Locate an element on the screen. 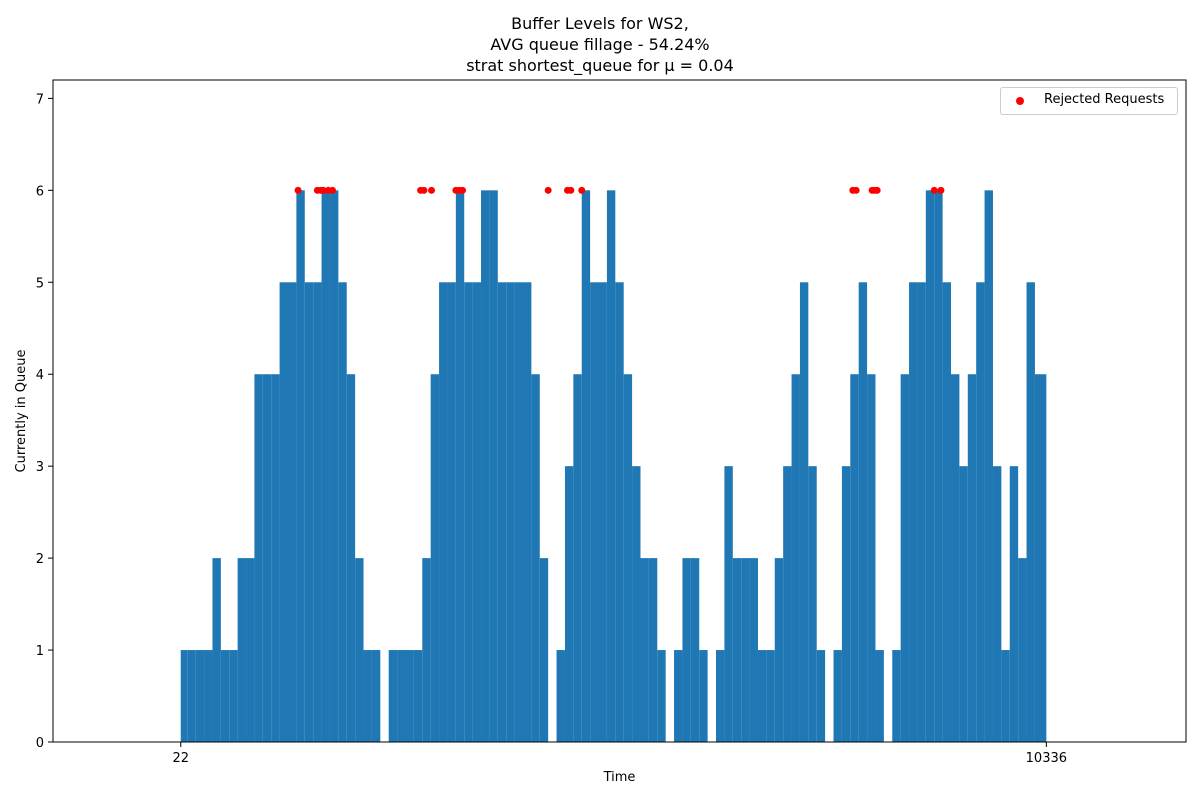  chart-title-line-1: Buffer Levels for WS2, is located at coordinates (600, 23).